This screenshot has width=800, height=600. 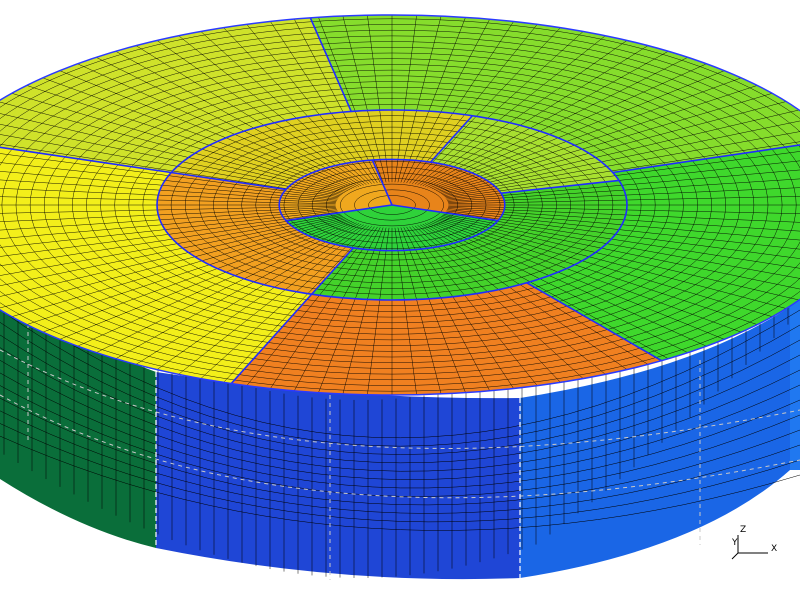 I want to click on side-partition-light-blue, so click(x=795, y=385).